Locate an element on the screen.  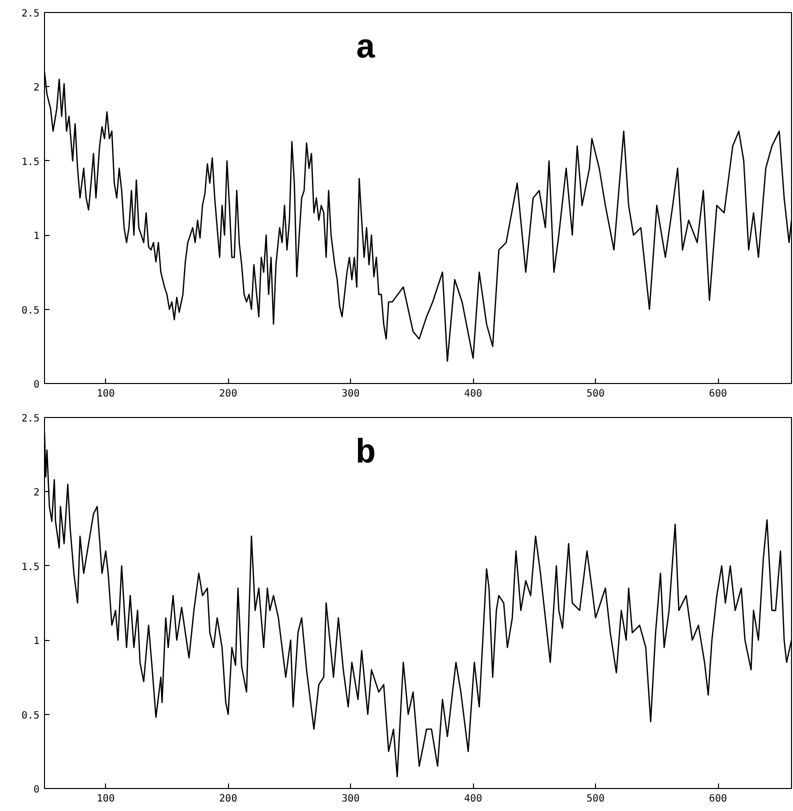
annotation: a is located at coordinates (366, 49).